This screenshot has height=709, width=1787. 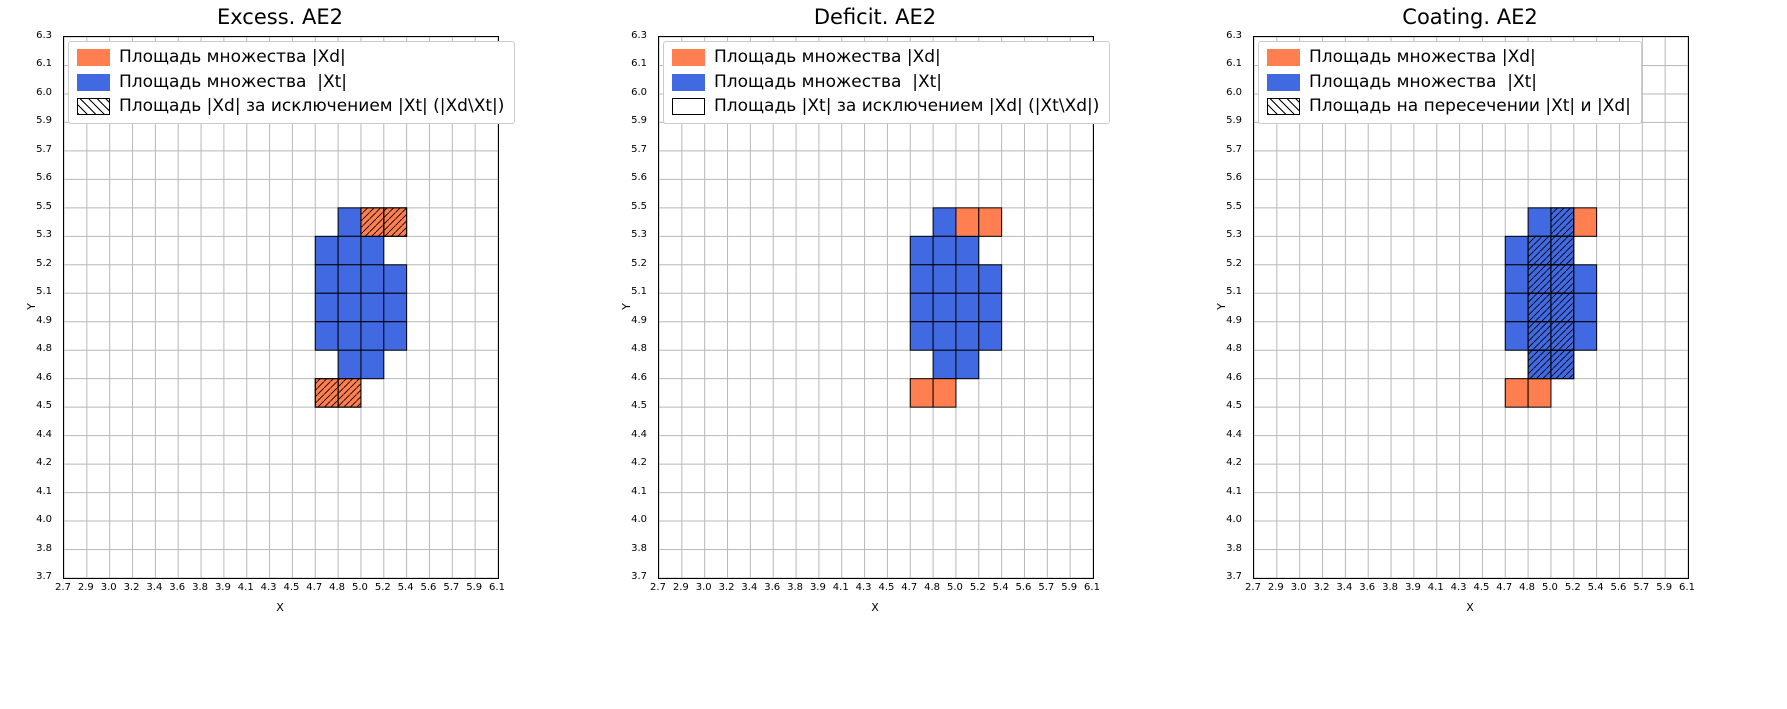 What do you see at coordinates (639, 548) in the screenshot?
I see `y-tick-label: 3.8` at bounding box center [639, 548].